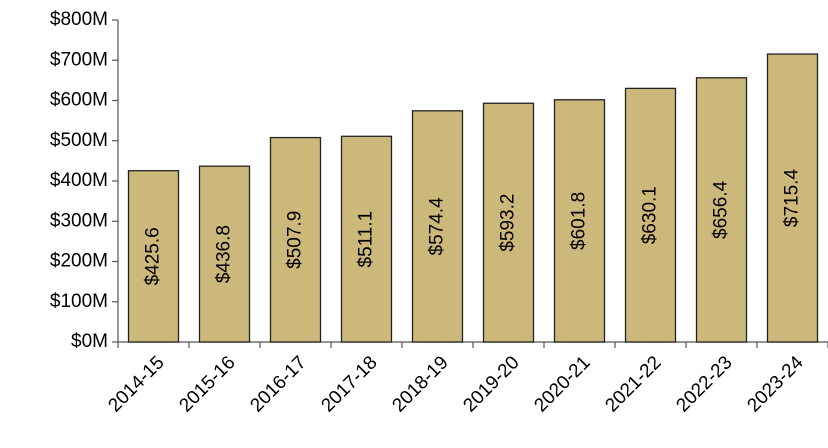 The height and width of the screenshot is (448, 828). Describe the element at coordinates (207, 384) in the screenshot. I see `x-tick-label: 2015-16` at that location.